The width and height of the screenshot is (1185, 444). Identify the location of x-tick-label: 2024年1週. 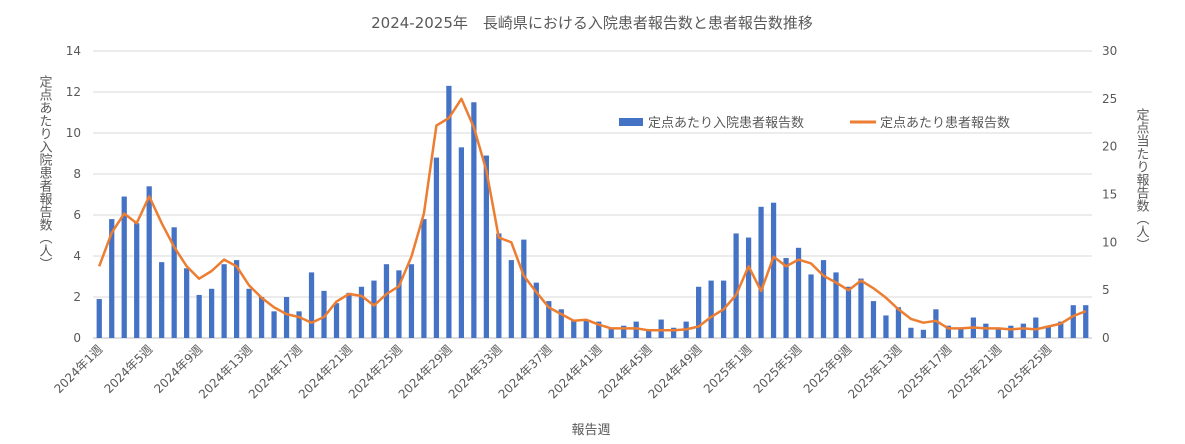
(78, 369).